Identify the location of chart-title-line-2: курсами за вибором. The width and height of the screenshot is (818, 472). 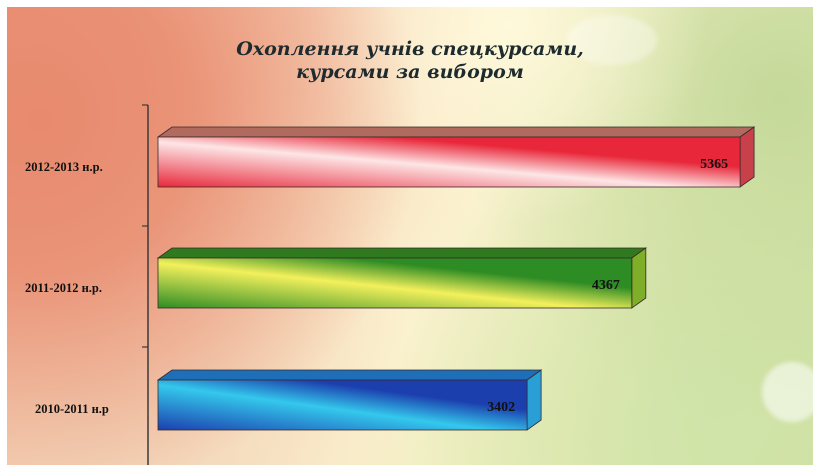
(410, 72).